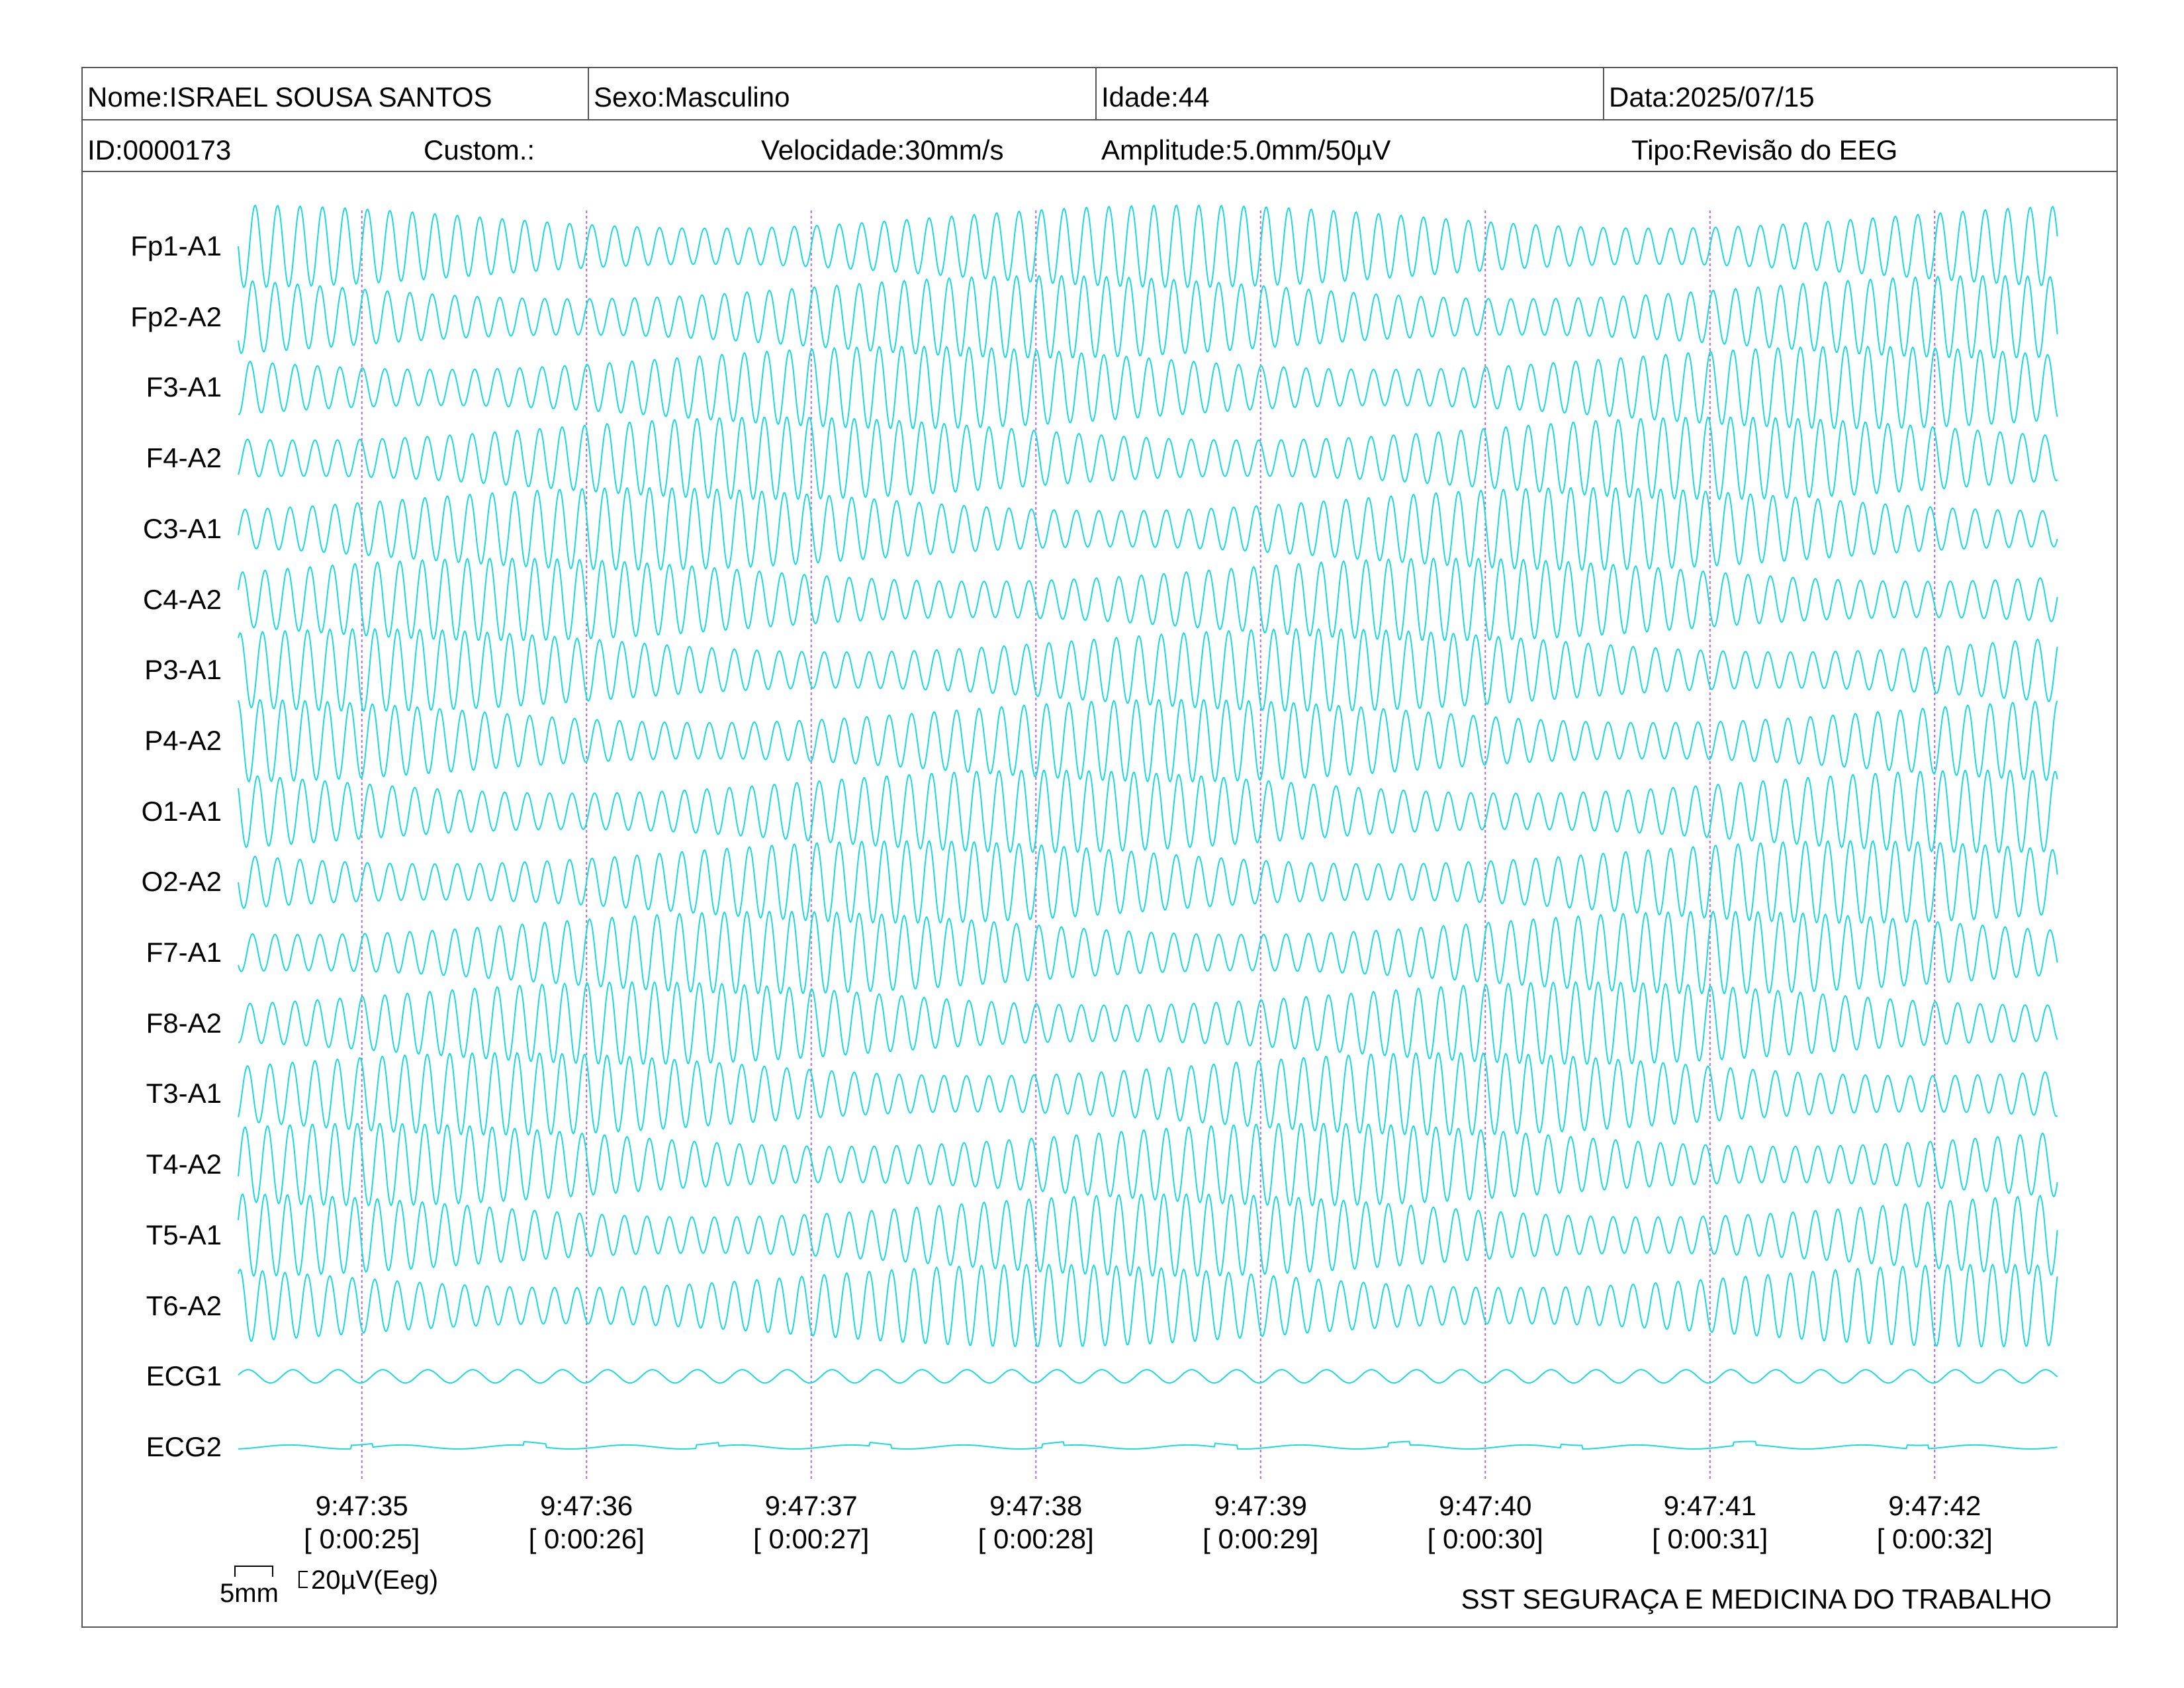 This screenshot has height=1688, width=2184. I want to click on time-scale-bar, so click(253, 1571).